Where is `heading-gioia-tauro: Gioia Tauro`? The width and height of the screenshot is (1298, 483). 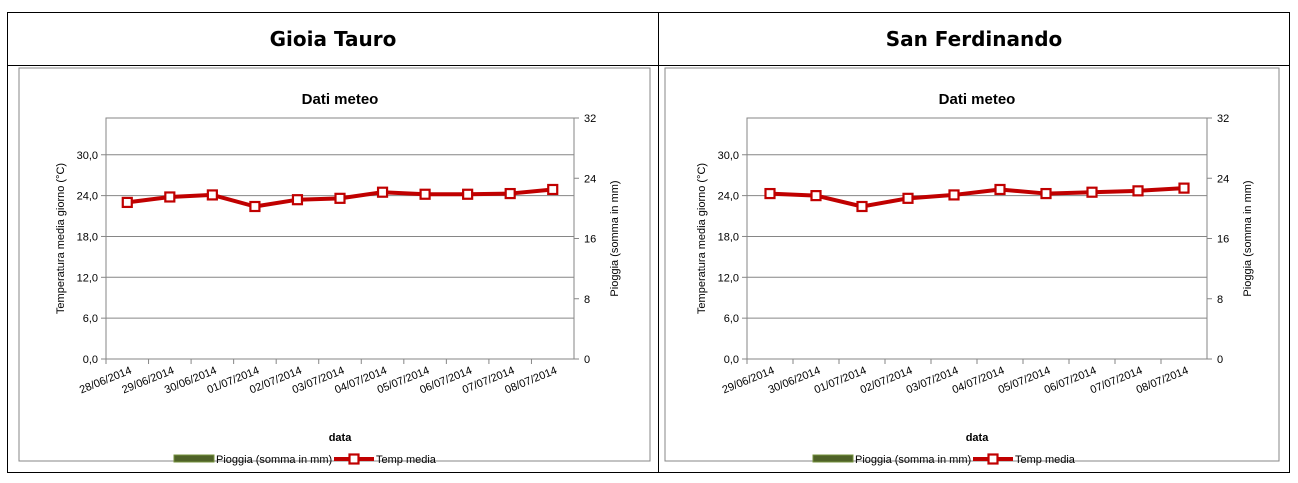
heading-gioia-tauro: Gioia Tauro is located at coordinates (333, 39).